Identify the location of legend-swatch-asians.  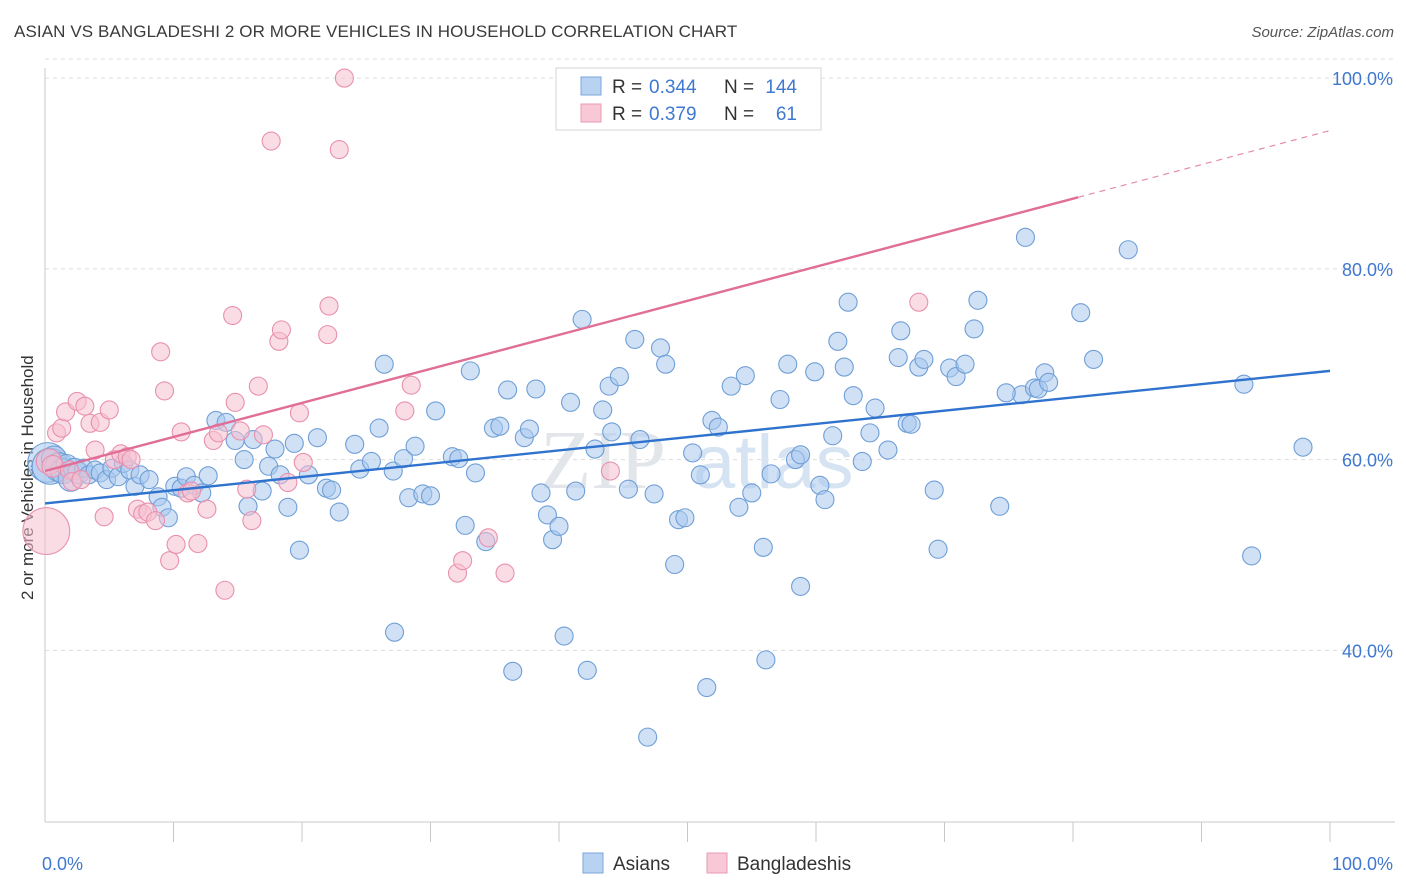
(591, 86).